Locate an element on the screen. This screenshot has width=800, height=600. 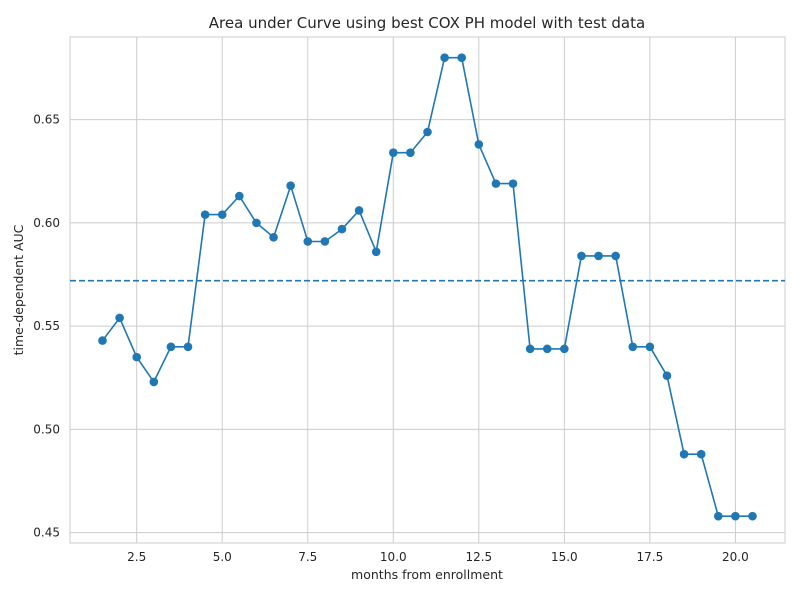
y-axis-label: time-dependent AUC is located at coordinates (18, 289).